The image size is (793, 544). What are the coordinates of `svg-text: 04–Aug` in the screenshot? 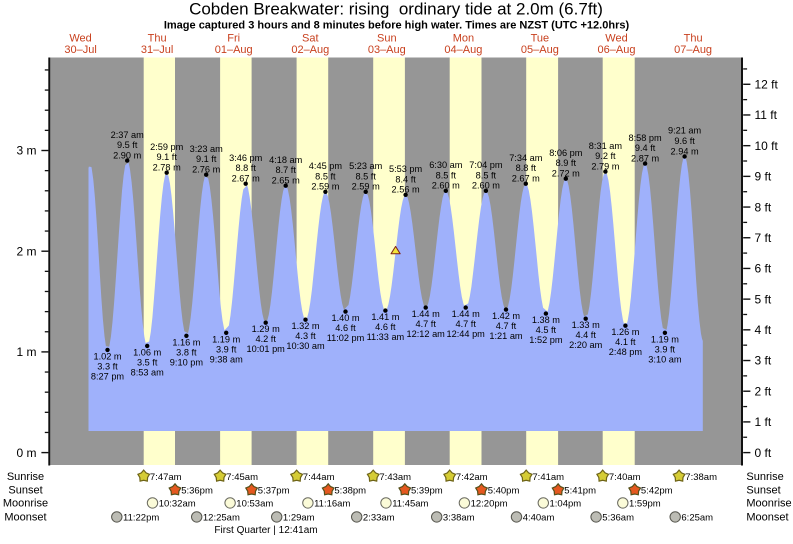 It's located at (463, 50).